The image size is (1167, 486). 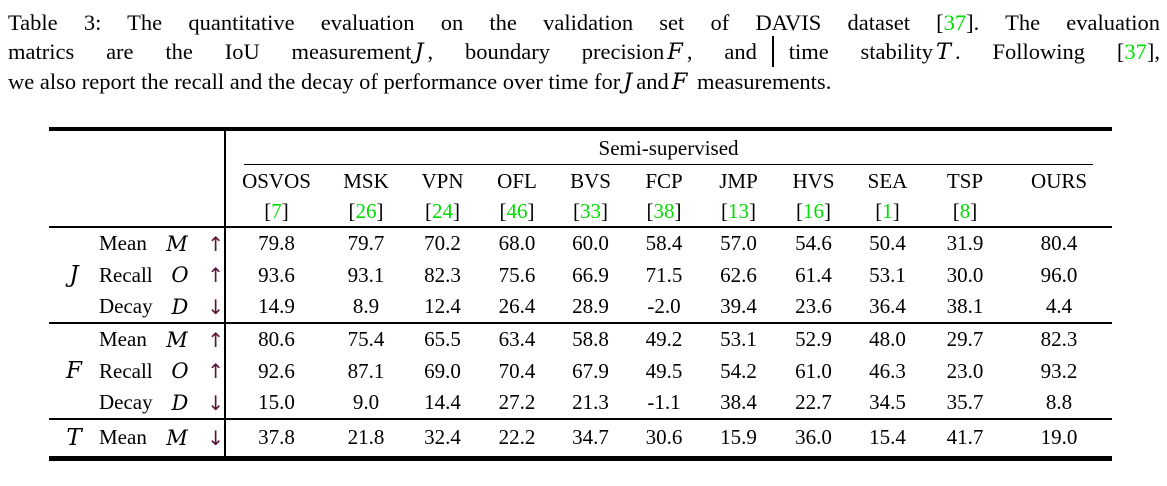 I want to click on citation-link: 26, so click(x=366, y=211).